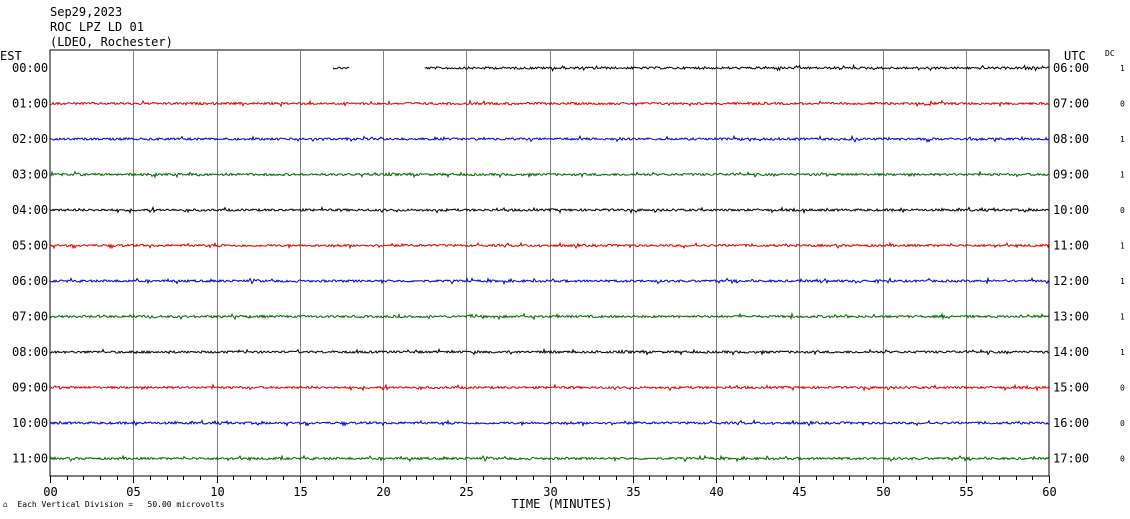 This screenshot has height=519, width=1130. Describe the element at coordinates (1049, 492) in the screenshot. I see `x-tick-label: 60` at that location.